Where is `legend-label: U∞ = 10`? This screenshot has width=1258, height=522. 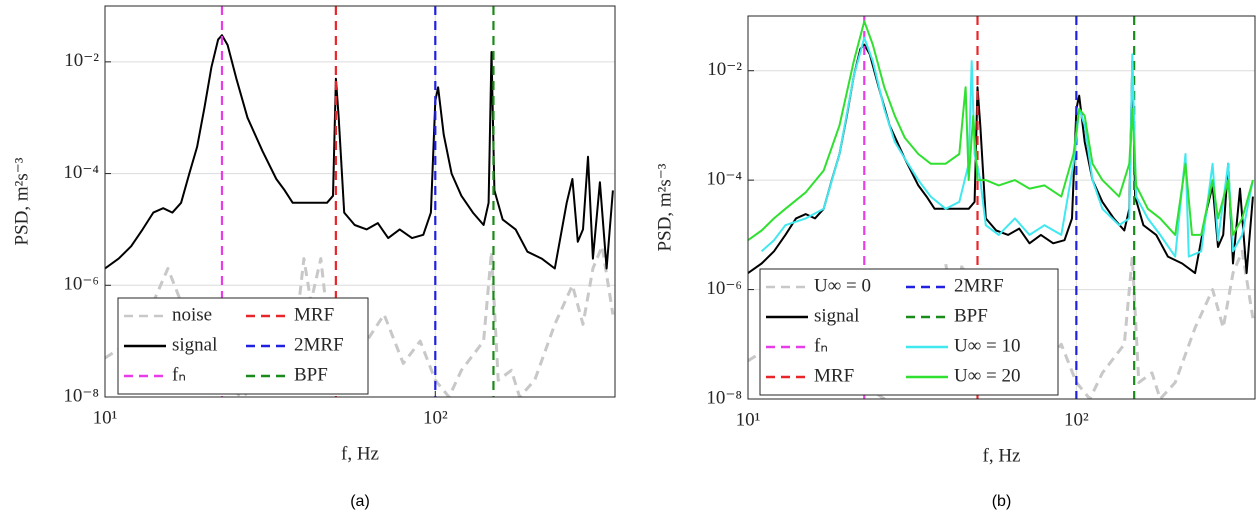 legend-label: U∞ = 10 is located at coordinates (987, 345).